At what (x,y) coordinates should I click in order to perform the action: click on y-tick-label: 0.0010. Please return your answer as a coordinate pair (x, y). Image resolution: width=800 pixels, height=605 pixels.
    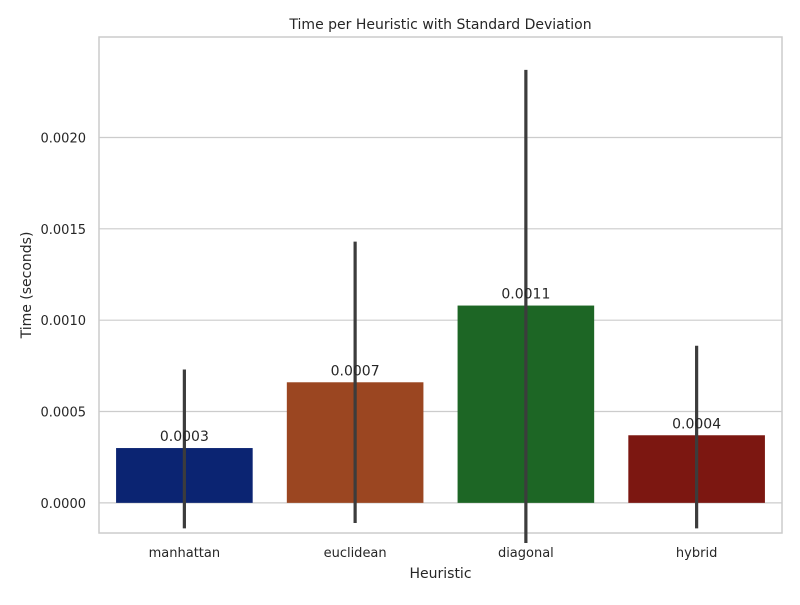
    Looking at the image, I should click on (64, 321).